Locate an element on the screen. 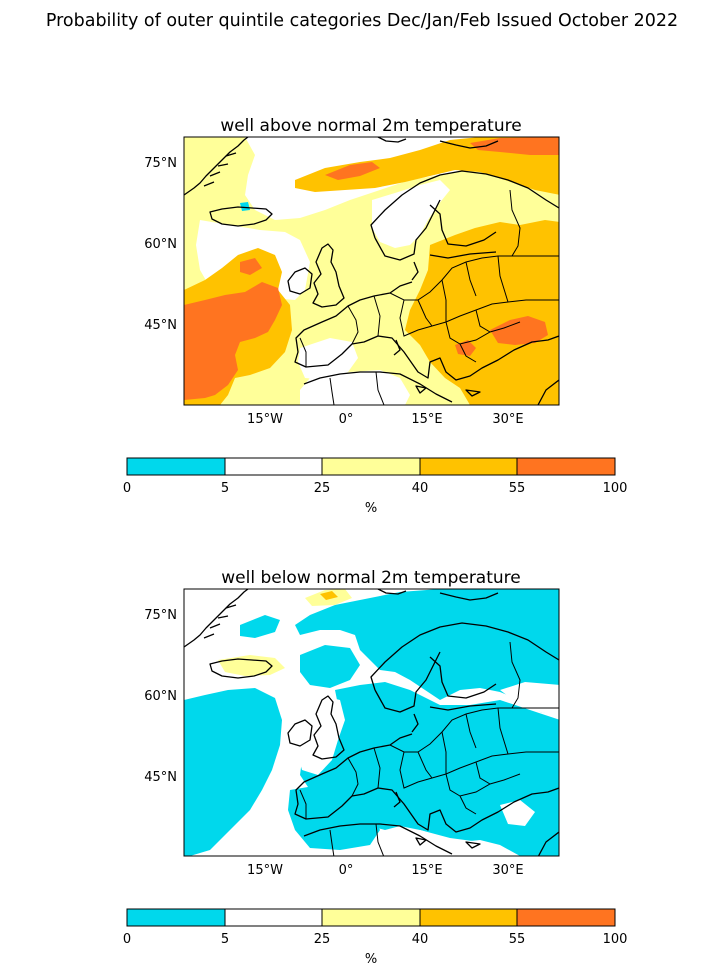 Image resolution: width=725 pixels, height=980 pixels. colorbar-below: 0 5 25 40 55 100 % is located at coordinates (375, 937).